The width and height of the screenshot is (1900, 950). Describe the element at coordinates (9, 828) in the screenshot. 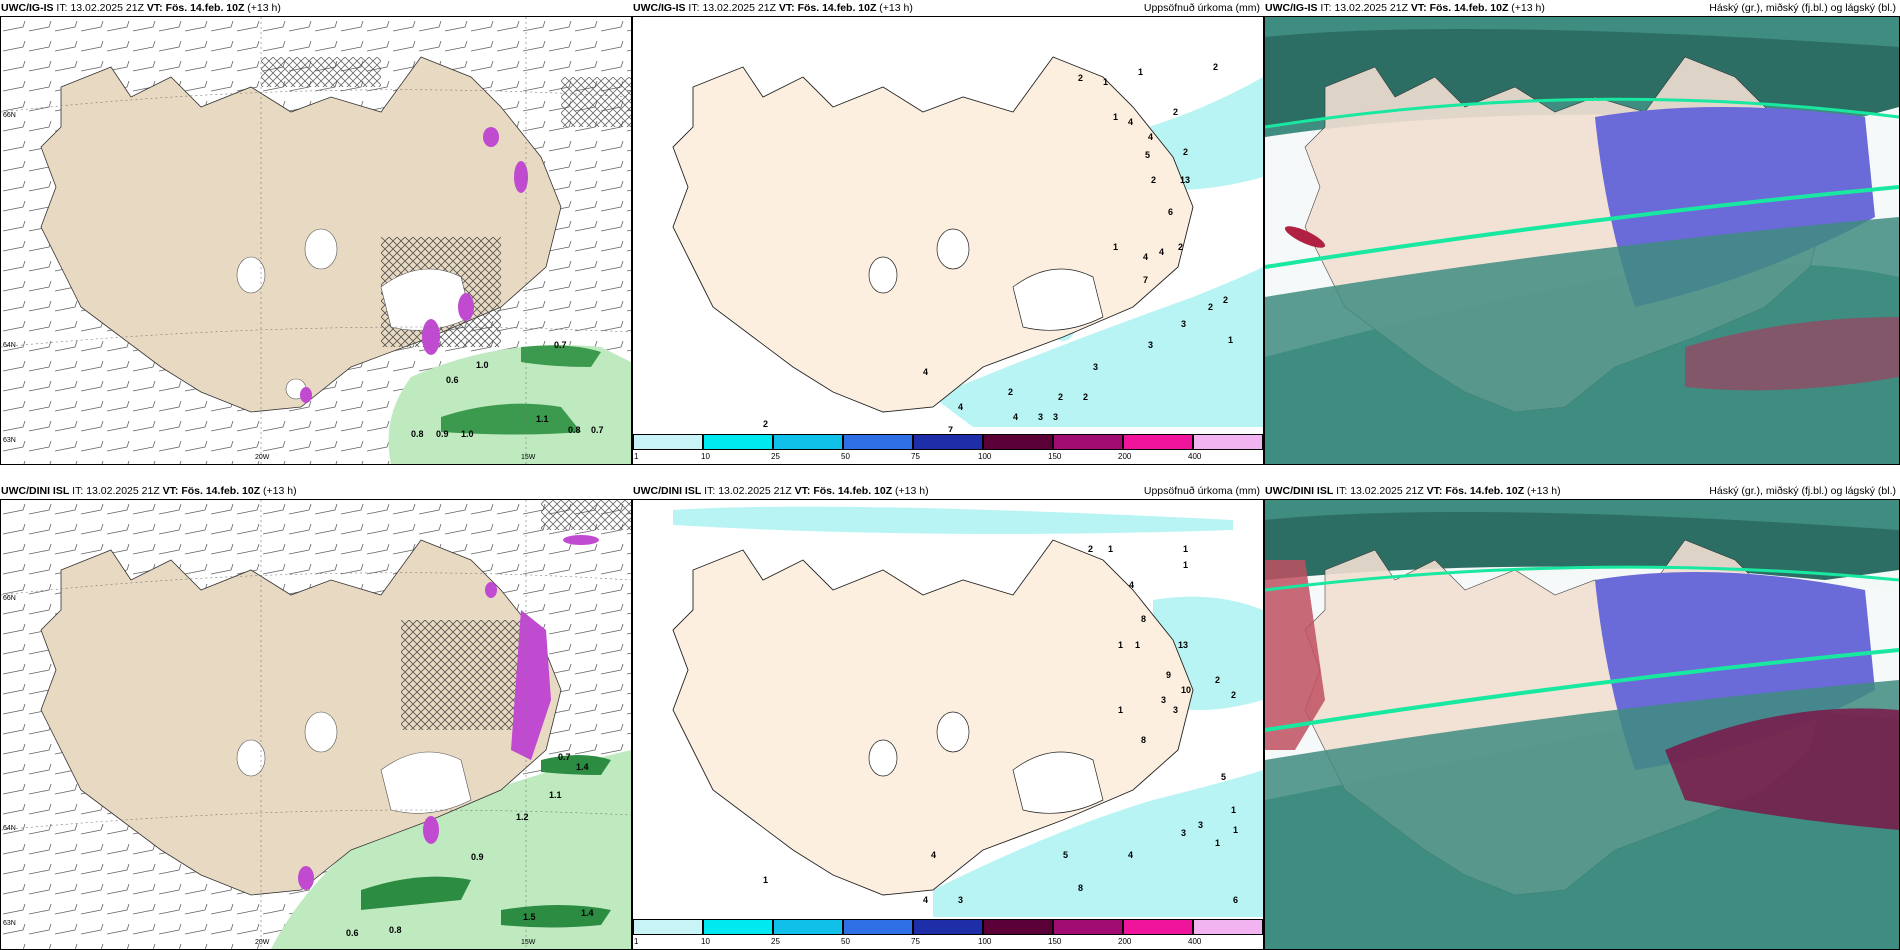

I see `lat-tick-64: 64N` at that location.